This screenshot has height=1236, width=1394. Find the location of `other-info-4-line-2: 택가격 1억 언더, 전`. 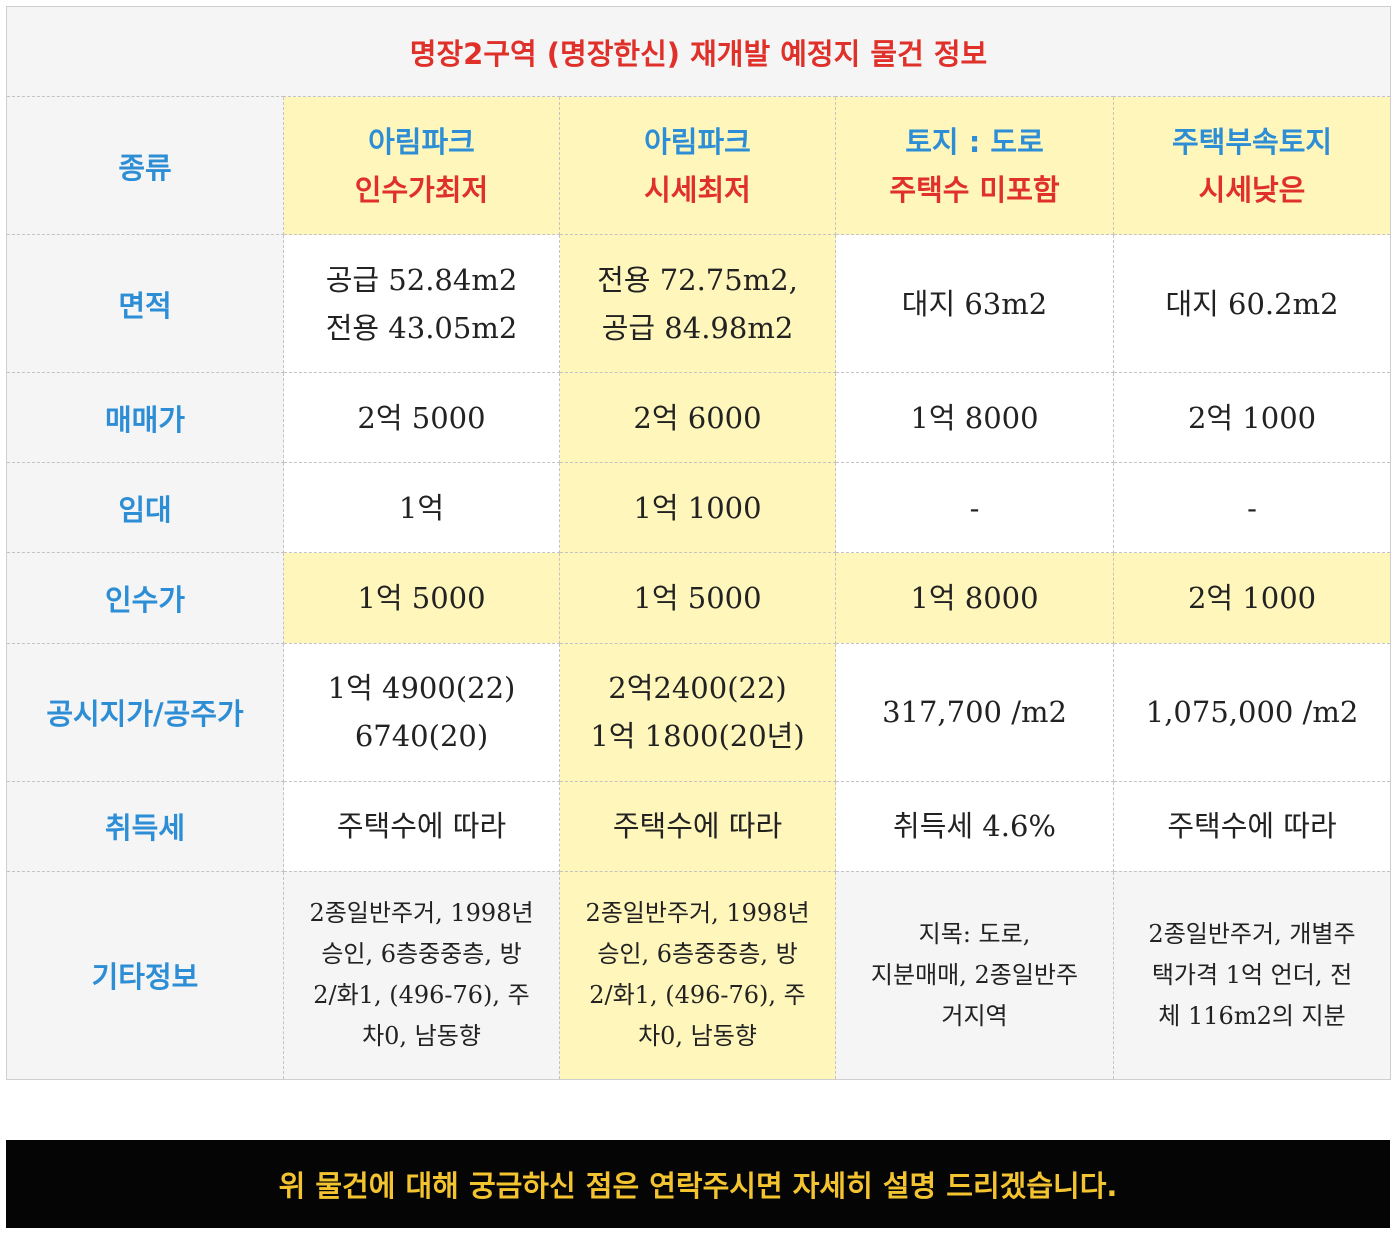

other-info-4-line-2: 택가격 1억 언더, 전 is located at coordinates (1252, 974).